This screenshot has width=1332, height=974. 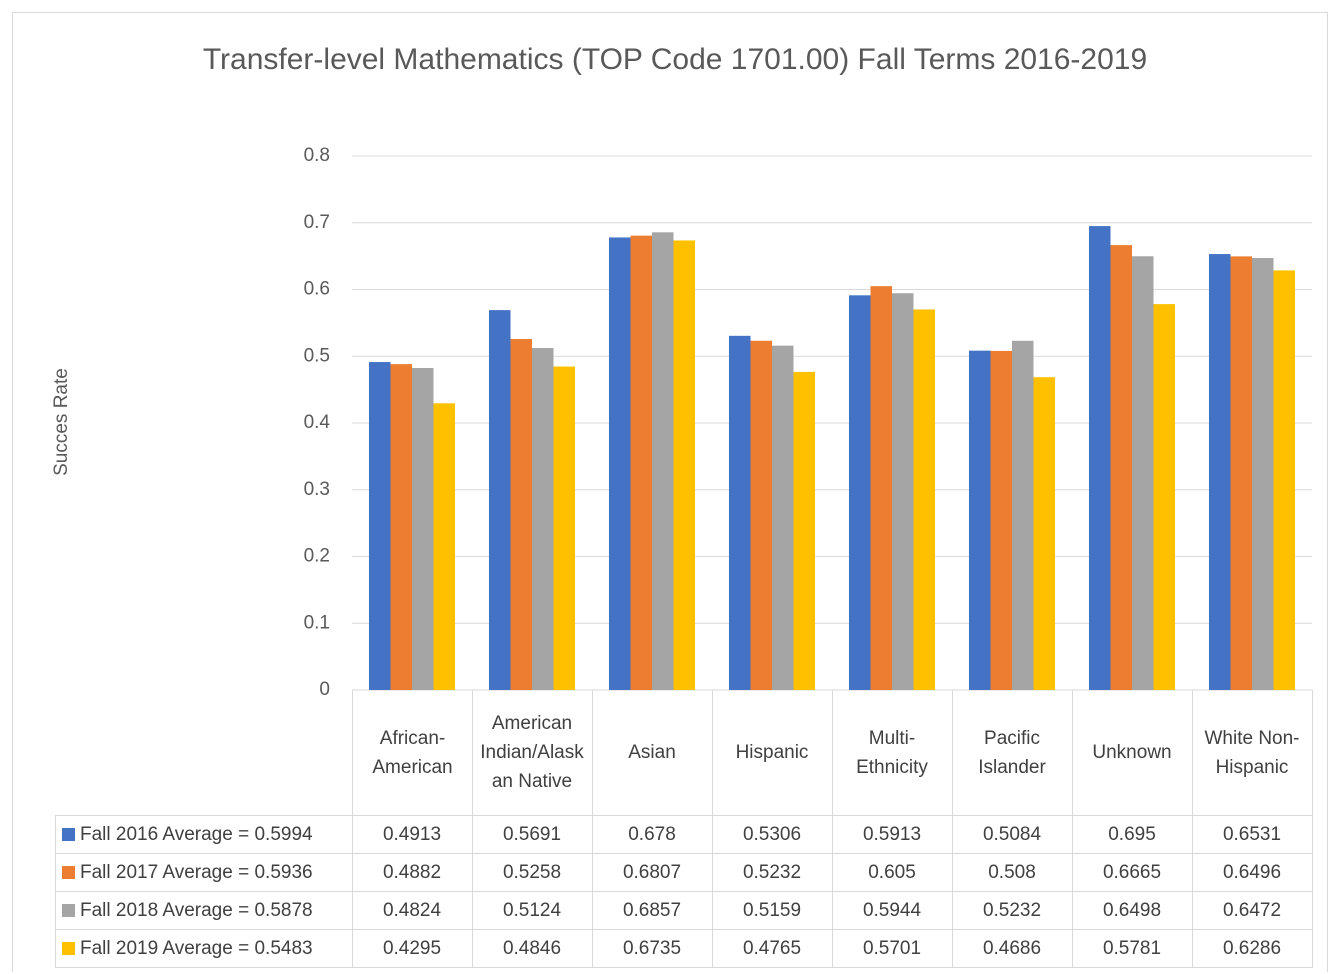 What do you see at coordinates (1012, 753) in the screenshot?
I see `category-label: Pacific Islander` at bounding box center [1012, 753].